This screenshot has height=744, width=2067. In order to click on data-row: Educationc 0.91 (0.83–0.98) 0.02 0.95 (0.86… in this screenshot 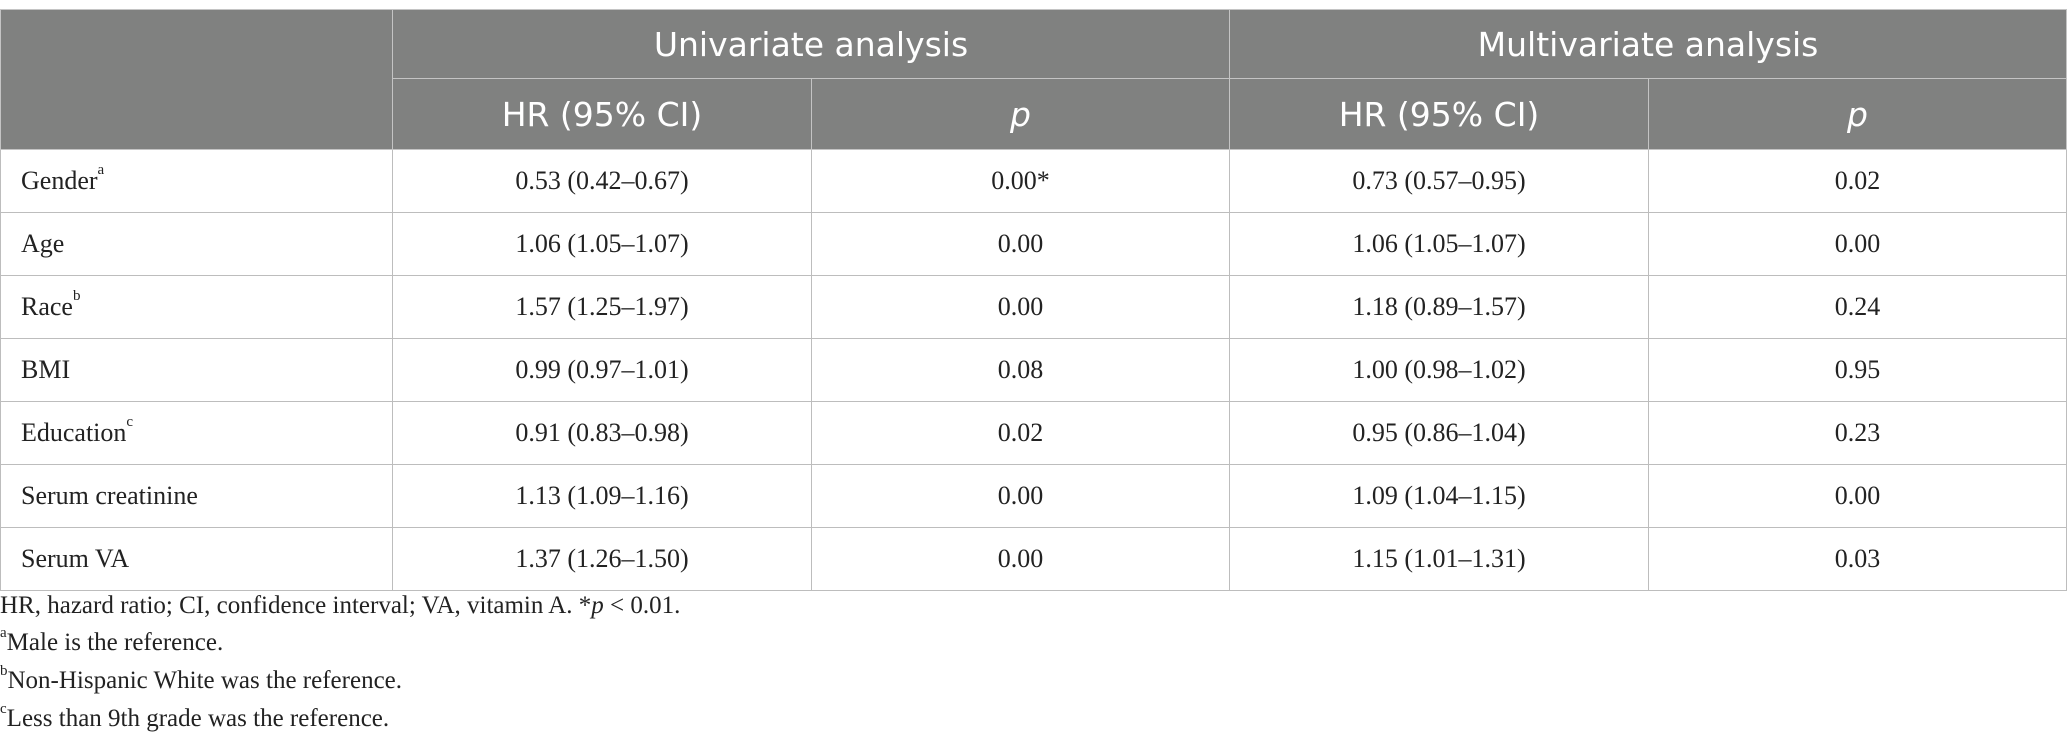, I will do `click(1033, 433)`.